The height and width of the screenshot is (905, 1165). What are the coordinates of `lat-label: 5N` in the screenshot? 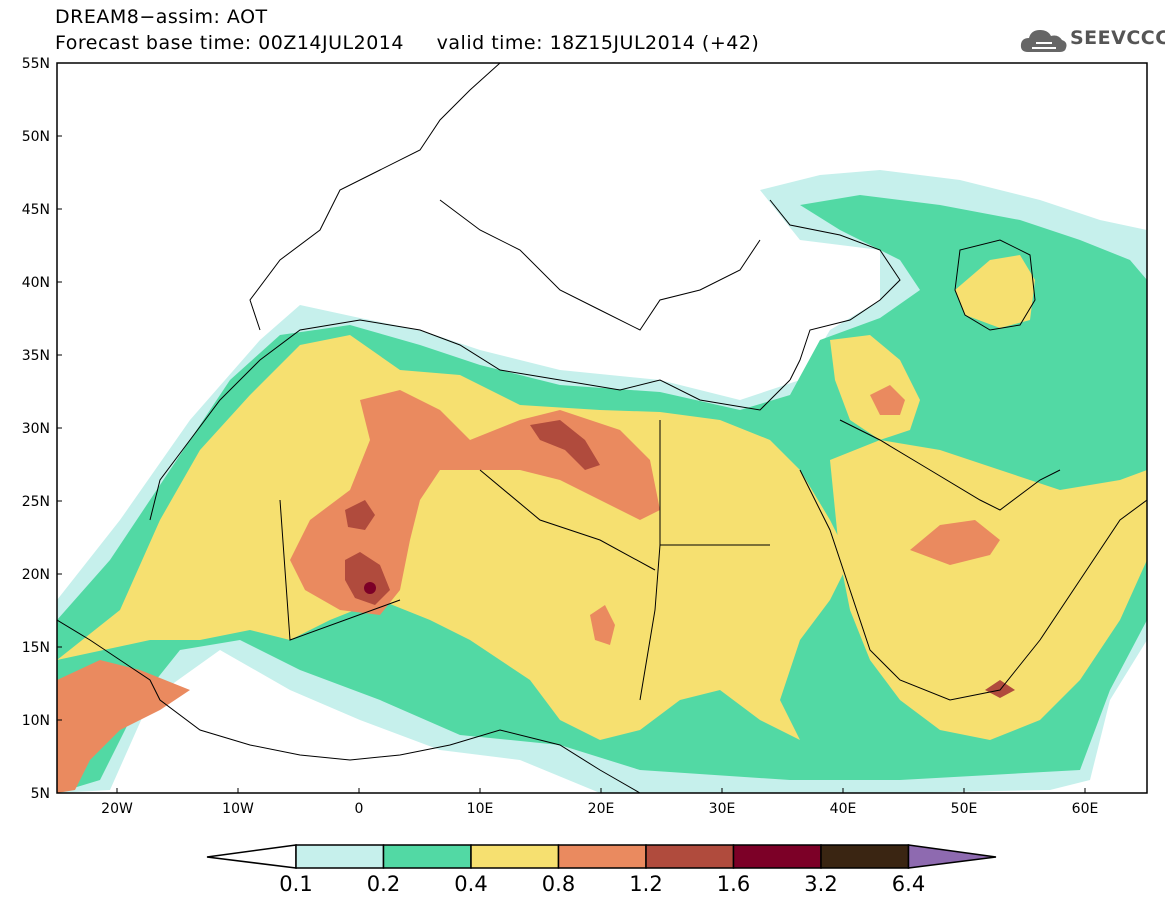 It's located at (40, 794).